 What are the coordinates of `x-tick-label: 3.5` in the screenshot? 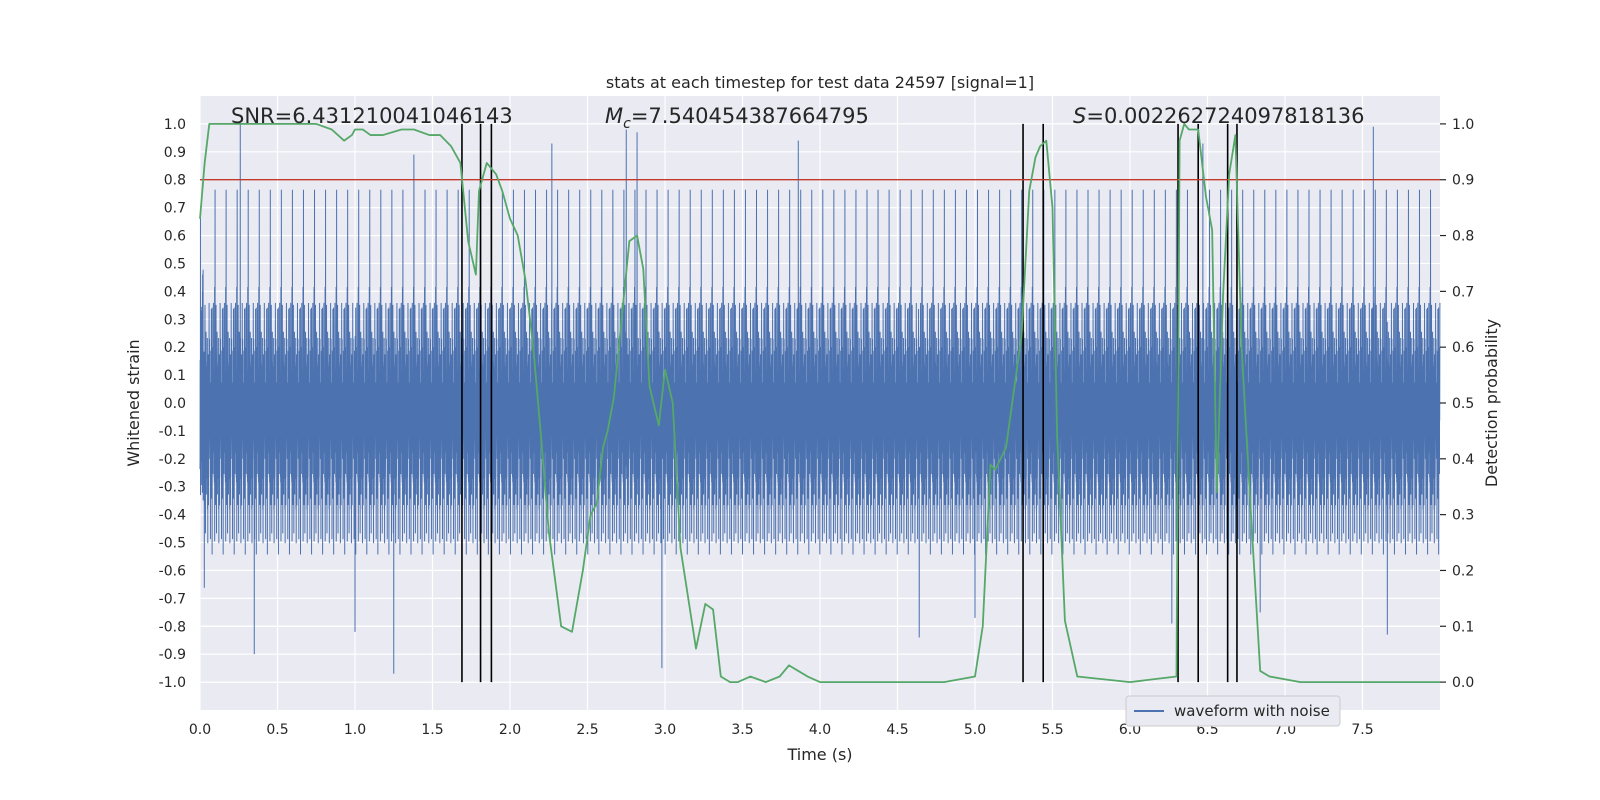 It's located at (742, 730).